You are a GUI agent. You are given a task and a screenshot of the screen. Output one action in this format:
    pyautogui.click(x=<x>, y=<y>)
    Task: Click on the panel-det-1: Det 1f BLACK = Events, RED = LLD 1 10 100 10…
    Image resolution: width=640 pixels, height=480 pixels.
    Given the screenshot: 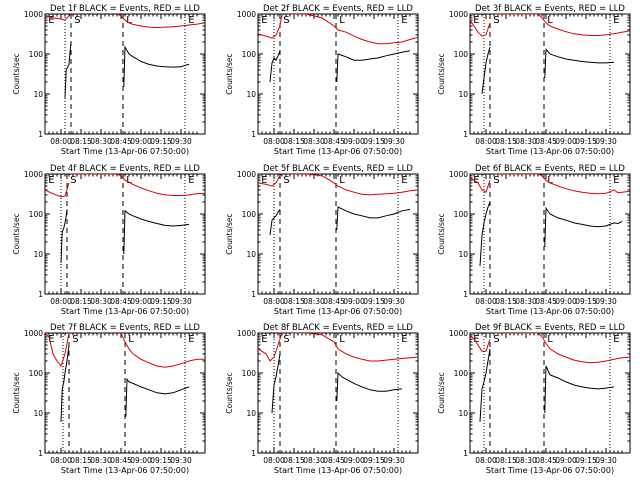 What is the action you would take?
    pyautogui.click(x=109, y=80)
    